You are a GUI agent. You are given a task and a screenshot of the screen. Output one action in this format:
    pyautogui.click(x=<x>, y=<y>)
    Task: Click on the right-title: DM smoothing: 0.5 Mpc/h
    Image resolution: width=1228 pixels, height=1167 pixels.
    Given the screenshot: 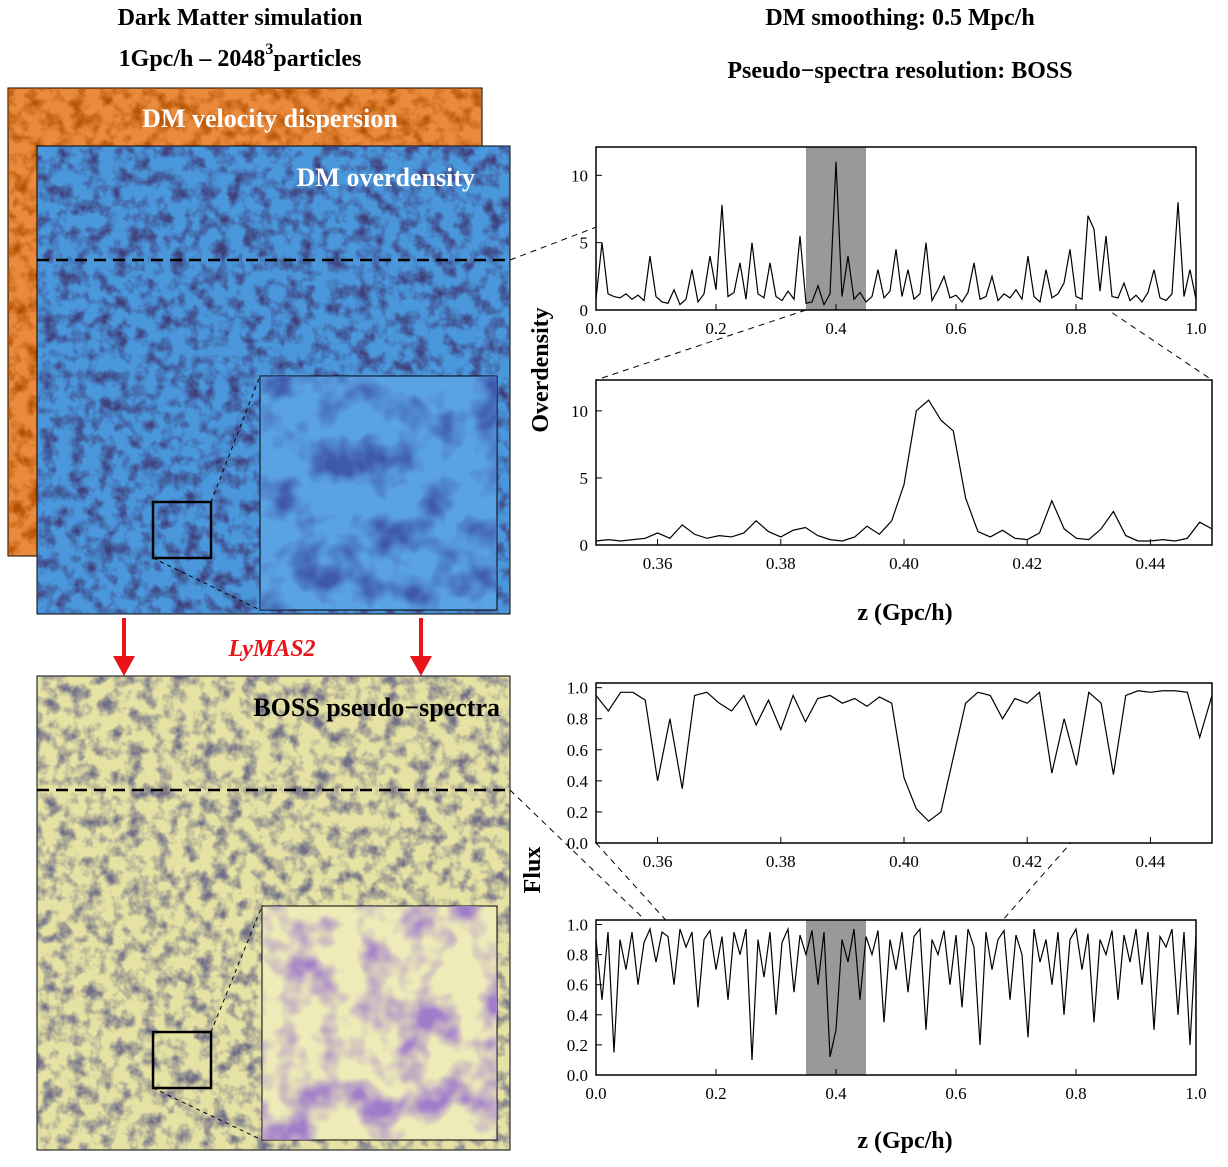 What is the action you would take?
    pyautogui.click(x=899, y=18)
    